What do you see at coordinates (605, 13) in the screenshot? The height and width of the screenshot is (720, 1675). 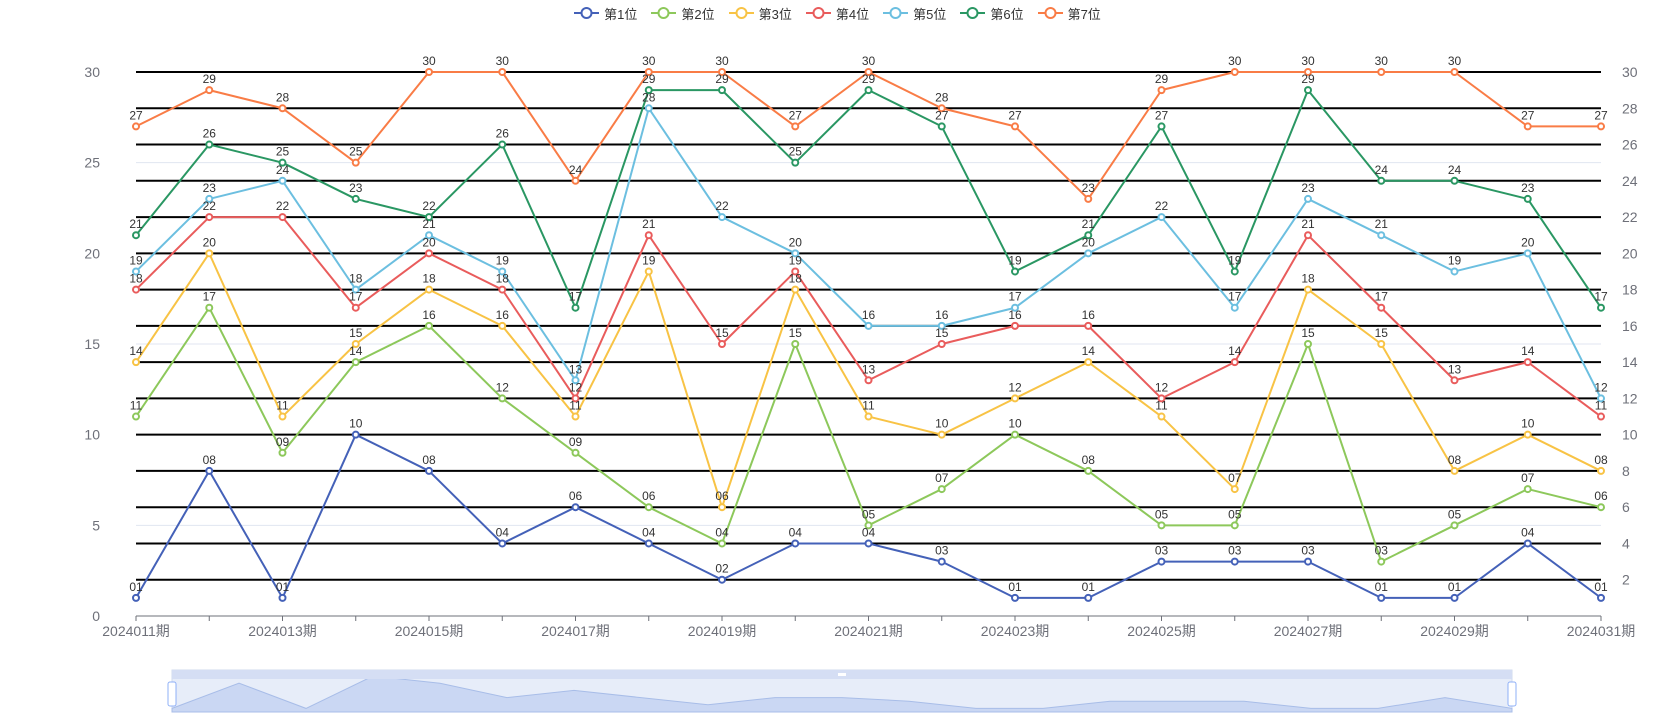 I see `legend-item-1: 第1位` at bounding box center [605, 13].